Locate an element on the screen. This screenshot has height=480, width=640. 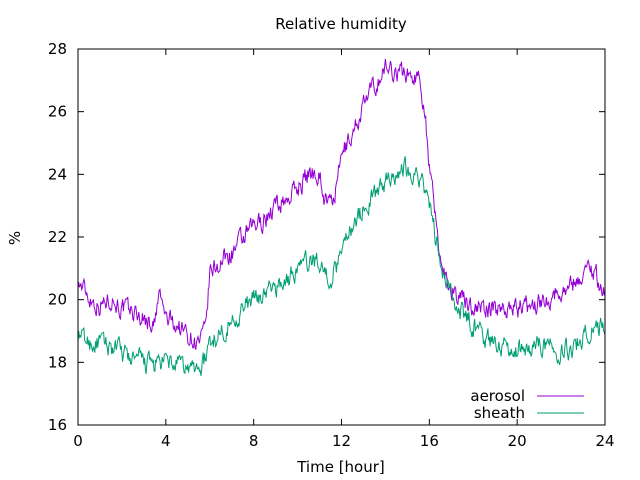
legend-label-sheath: sheath is located at coordinates (499, 413).